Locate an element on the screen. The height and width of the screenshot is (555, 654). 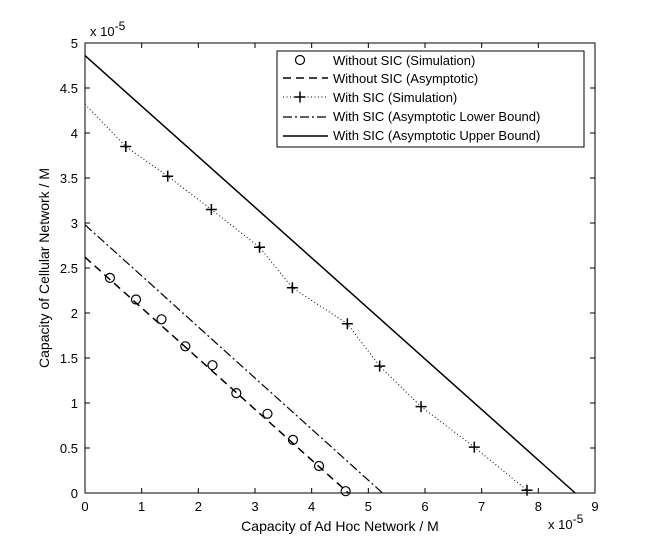
x-tick-label: 2 is located at coordinates (198, 506).